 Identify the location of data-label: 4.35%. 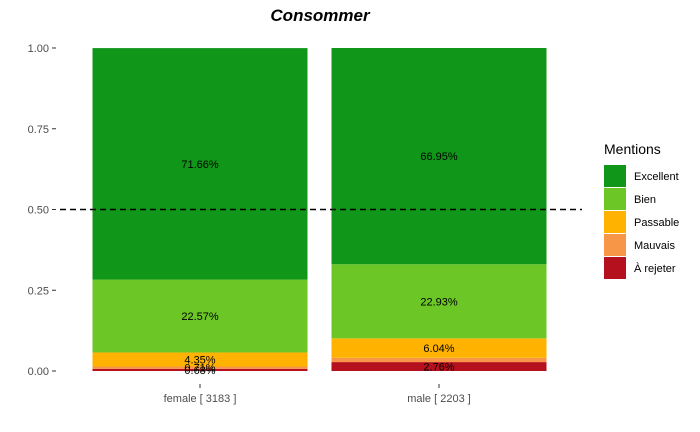
(199, 360).